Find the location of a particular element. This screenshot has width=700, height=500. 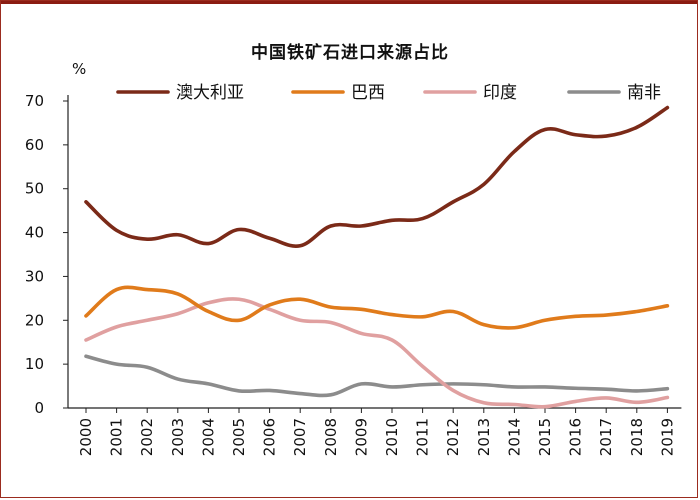

x-tick-label: 2010 is located at coordinates (392, 437).